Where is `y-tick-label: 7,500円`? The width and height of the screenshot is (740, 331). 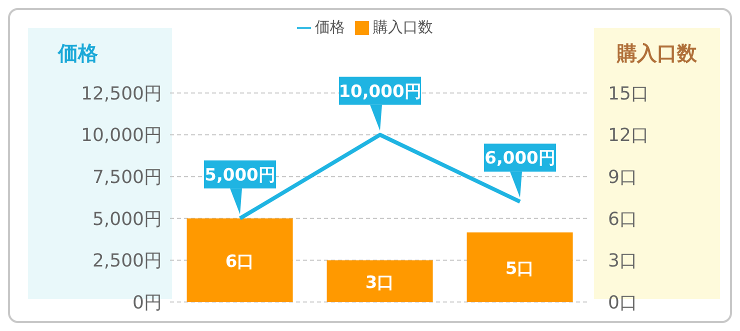
y-tick-label: 7,500円 is located at coordinates (127, 177).